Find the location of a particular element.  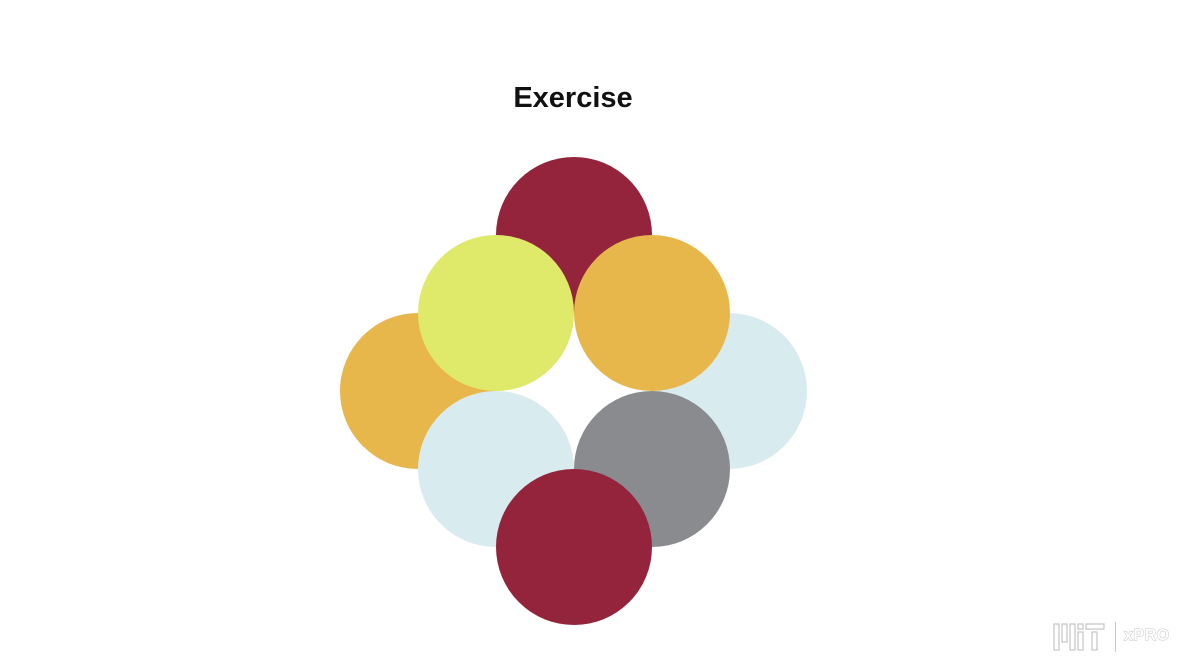

upper-right-orange-circle is located at coordinates (652, 313).